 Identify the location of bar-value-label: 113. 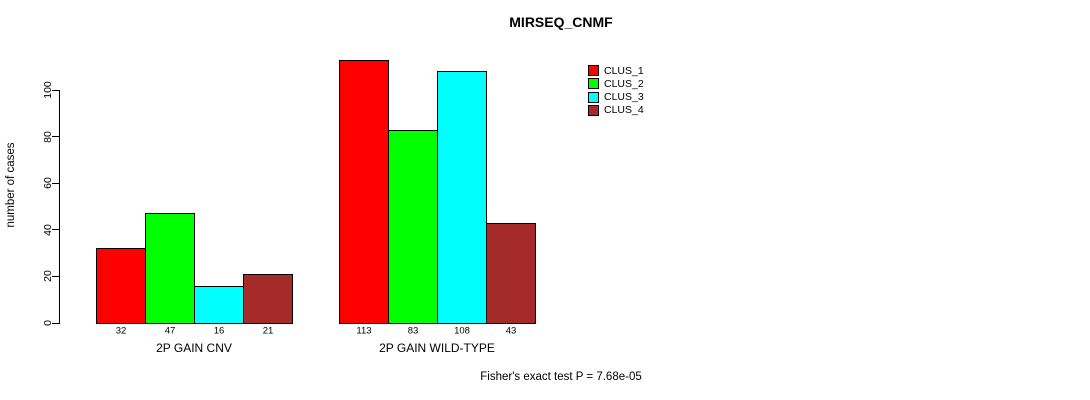
(364, 330).